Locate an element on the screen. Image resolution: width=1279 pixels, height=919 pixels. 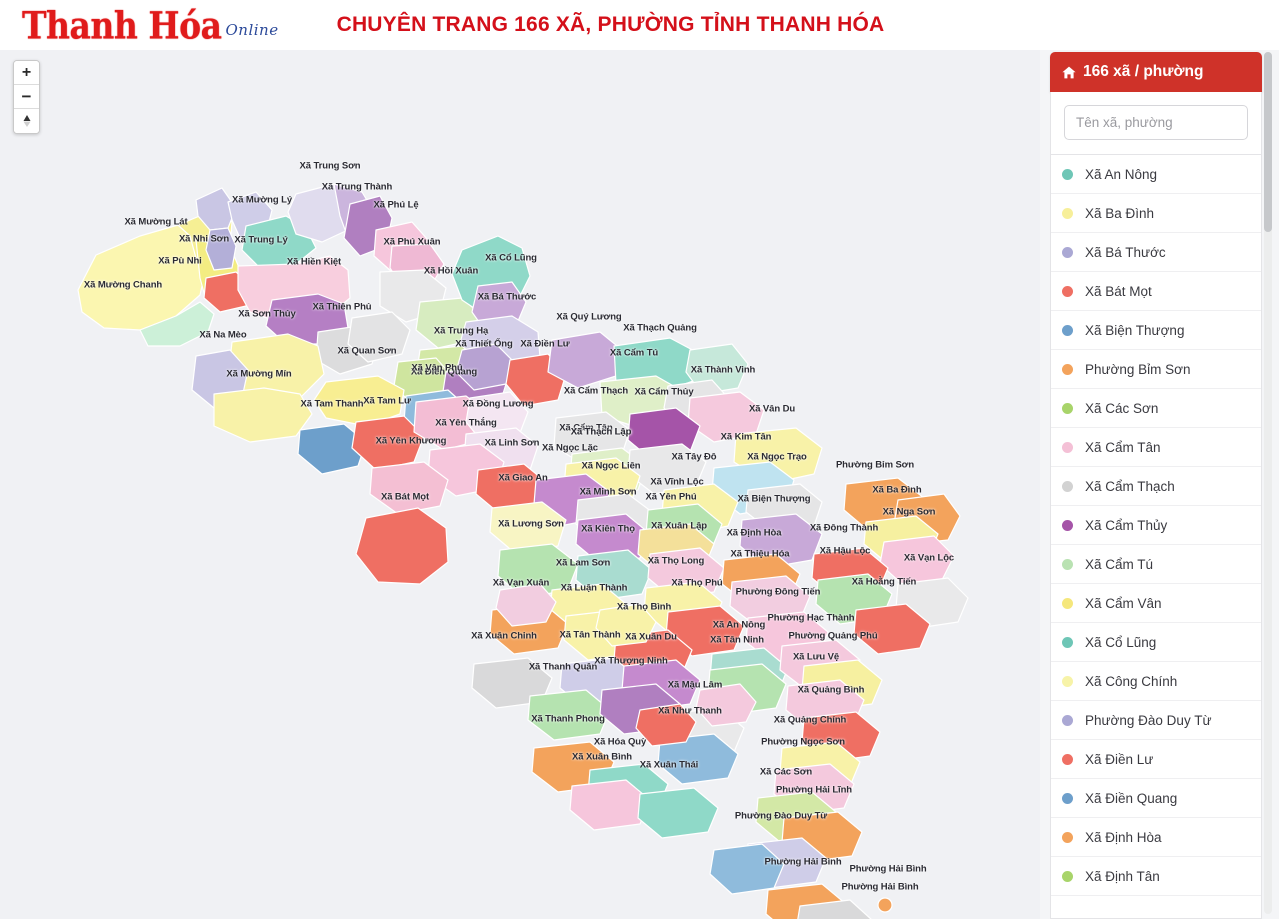
list-item: Xã Cổ Lũng is located at coordinates (1156, 642).